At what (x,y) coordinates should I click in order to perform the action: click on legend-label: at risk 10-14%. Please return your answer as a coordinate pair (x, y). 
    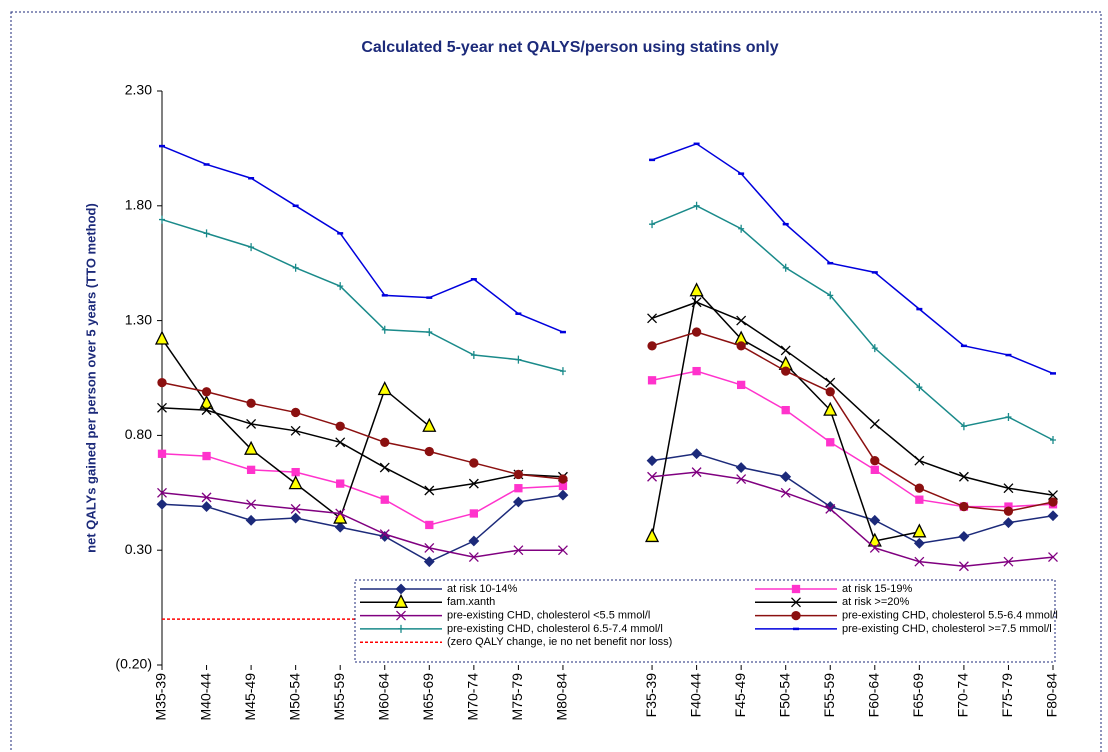
    Looking at the image, I should click on (482, 589).